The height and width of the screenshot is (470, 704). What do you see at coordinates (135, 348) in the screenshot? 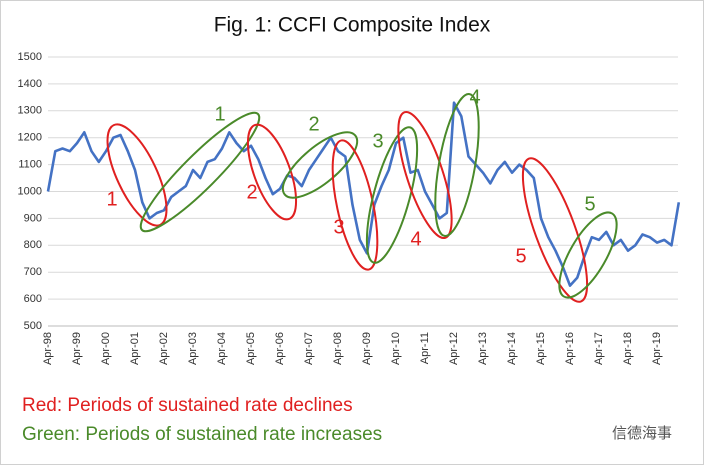
I see `x-tick-label: Apr-01` at bounding box center [135, 348].